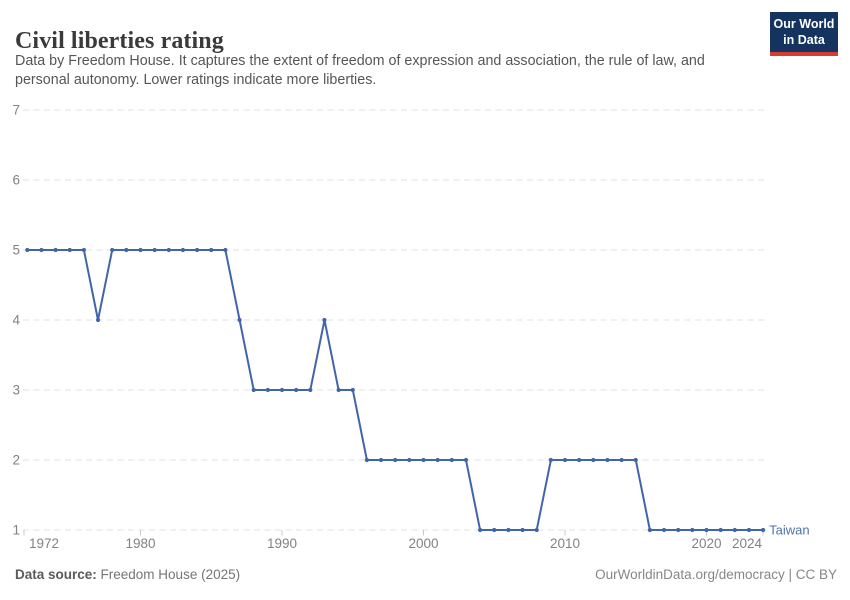  Describe the element at coordinates (324, 320) in the screenshot. I see `data-point-1993` at that location.